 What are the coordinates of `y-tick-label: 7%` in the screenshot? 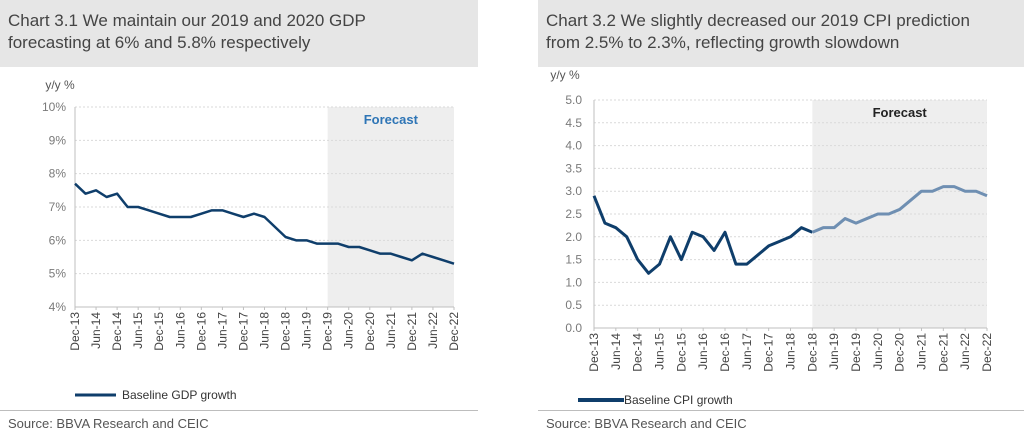 It's located at (58, 207).